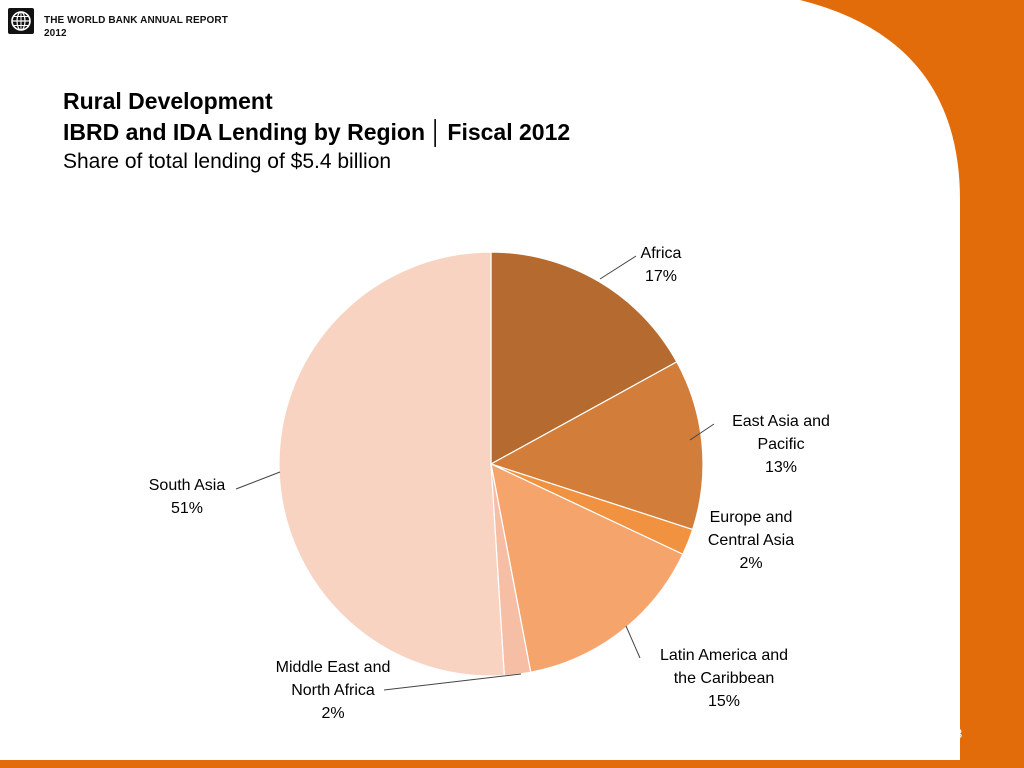 The height and width of the screenshot is (768, 1024). I want to click on leader-line-middle-east-and-north-africa, so click(452, 682).